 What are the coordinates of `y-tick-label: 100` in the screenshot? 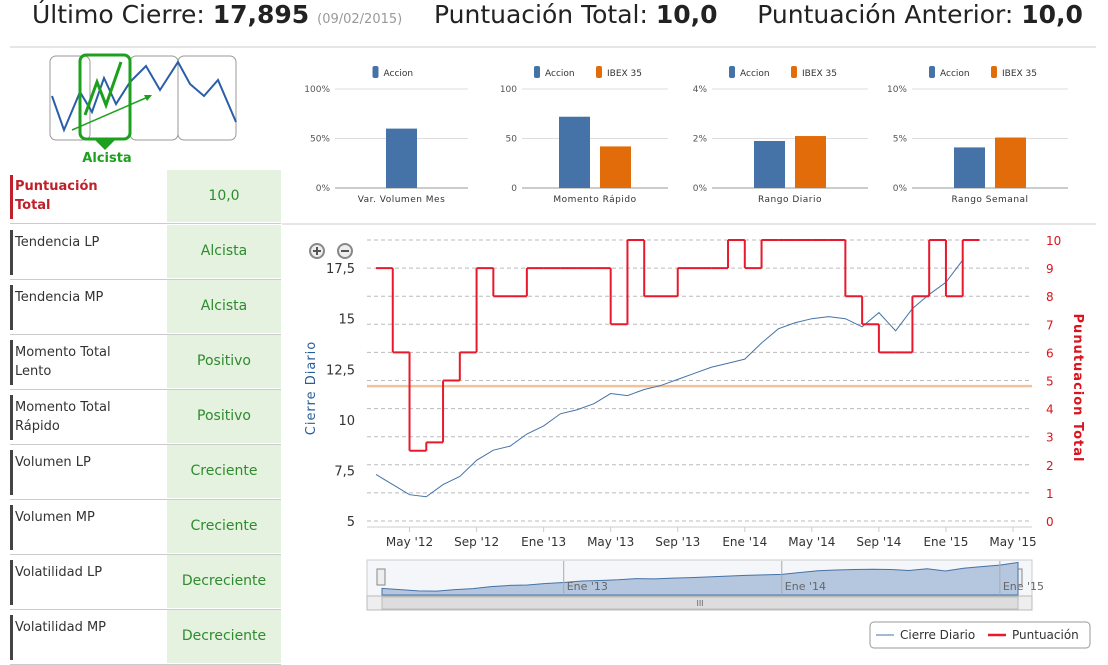 It's located at (508, 90).